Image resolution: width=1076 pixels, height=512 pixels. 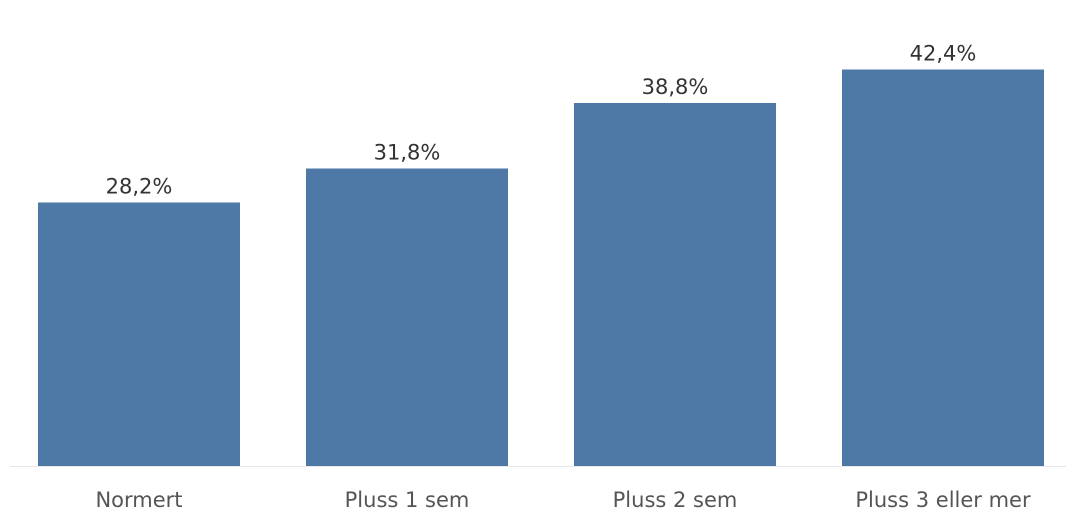 What do you see at coordinates (138, 500) in the screenshot?
I see `x-tick-label-1: Normert` at bounding box center [138, 500].